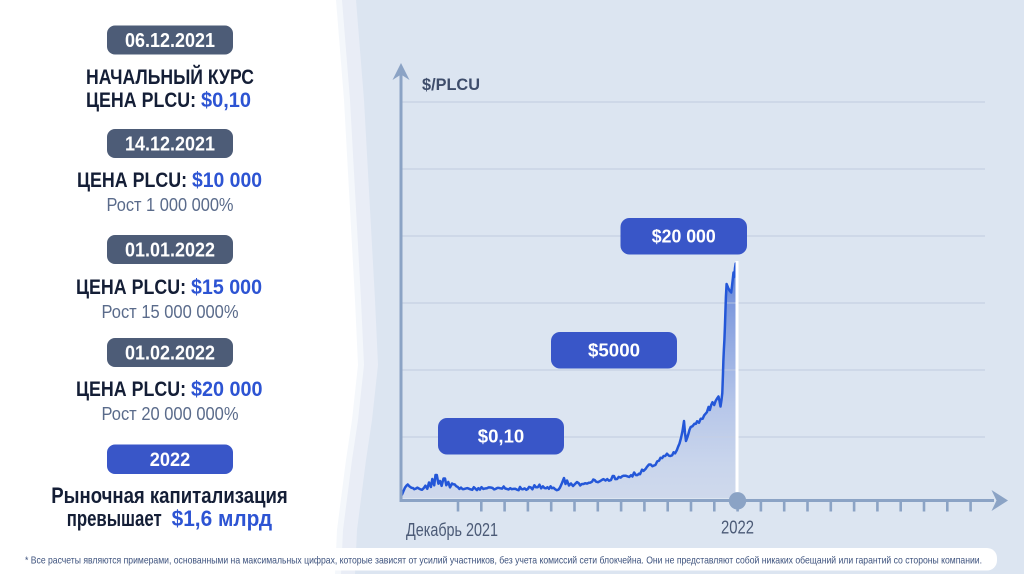  What do you see at coordinates (170, 205) in the screenshot?
I see `svg-text: Рост 1 000 000%` at bounding box center [170, 205].